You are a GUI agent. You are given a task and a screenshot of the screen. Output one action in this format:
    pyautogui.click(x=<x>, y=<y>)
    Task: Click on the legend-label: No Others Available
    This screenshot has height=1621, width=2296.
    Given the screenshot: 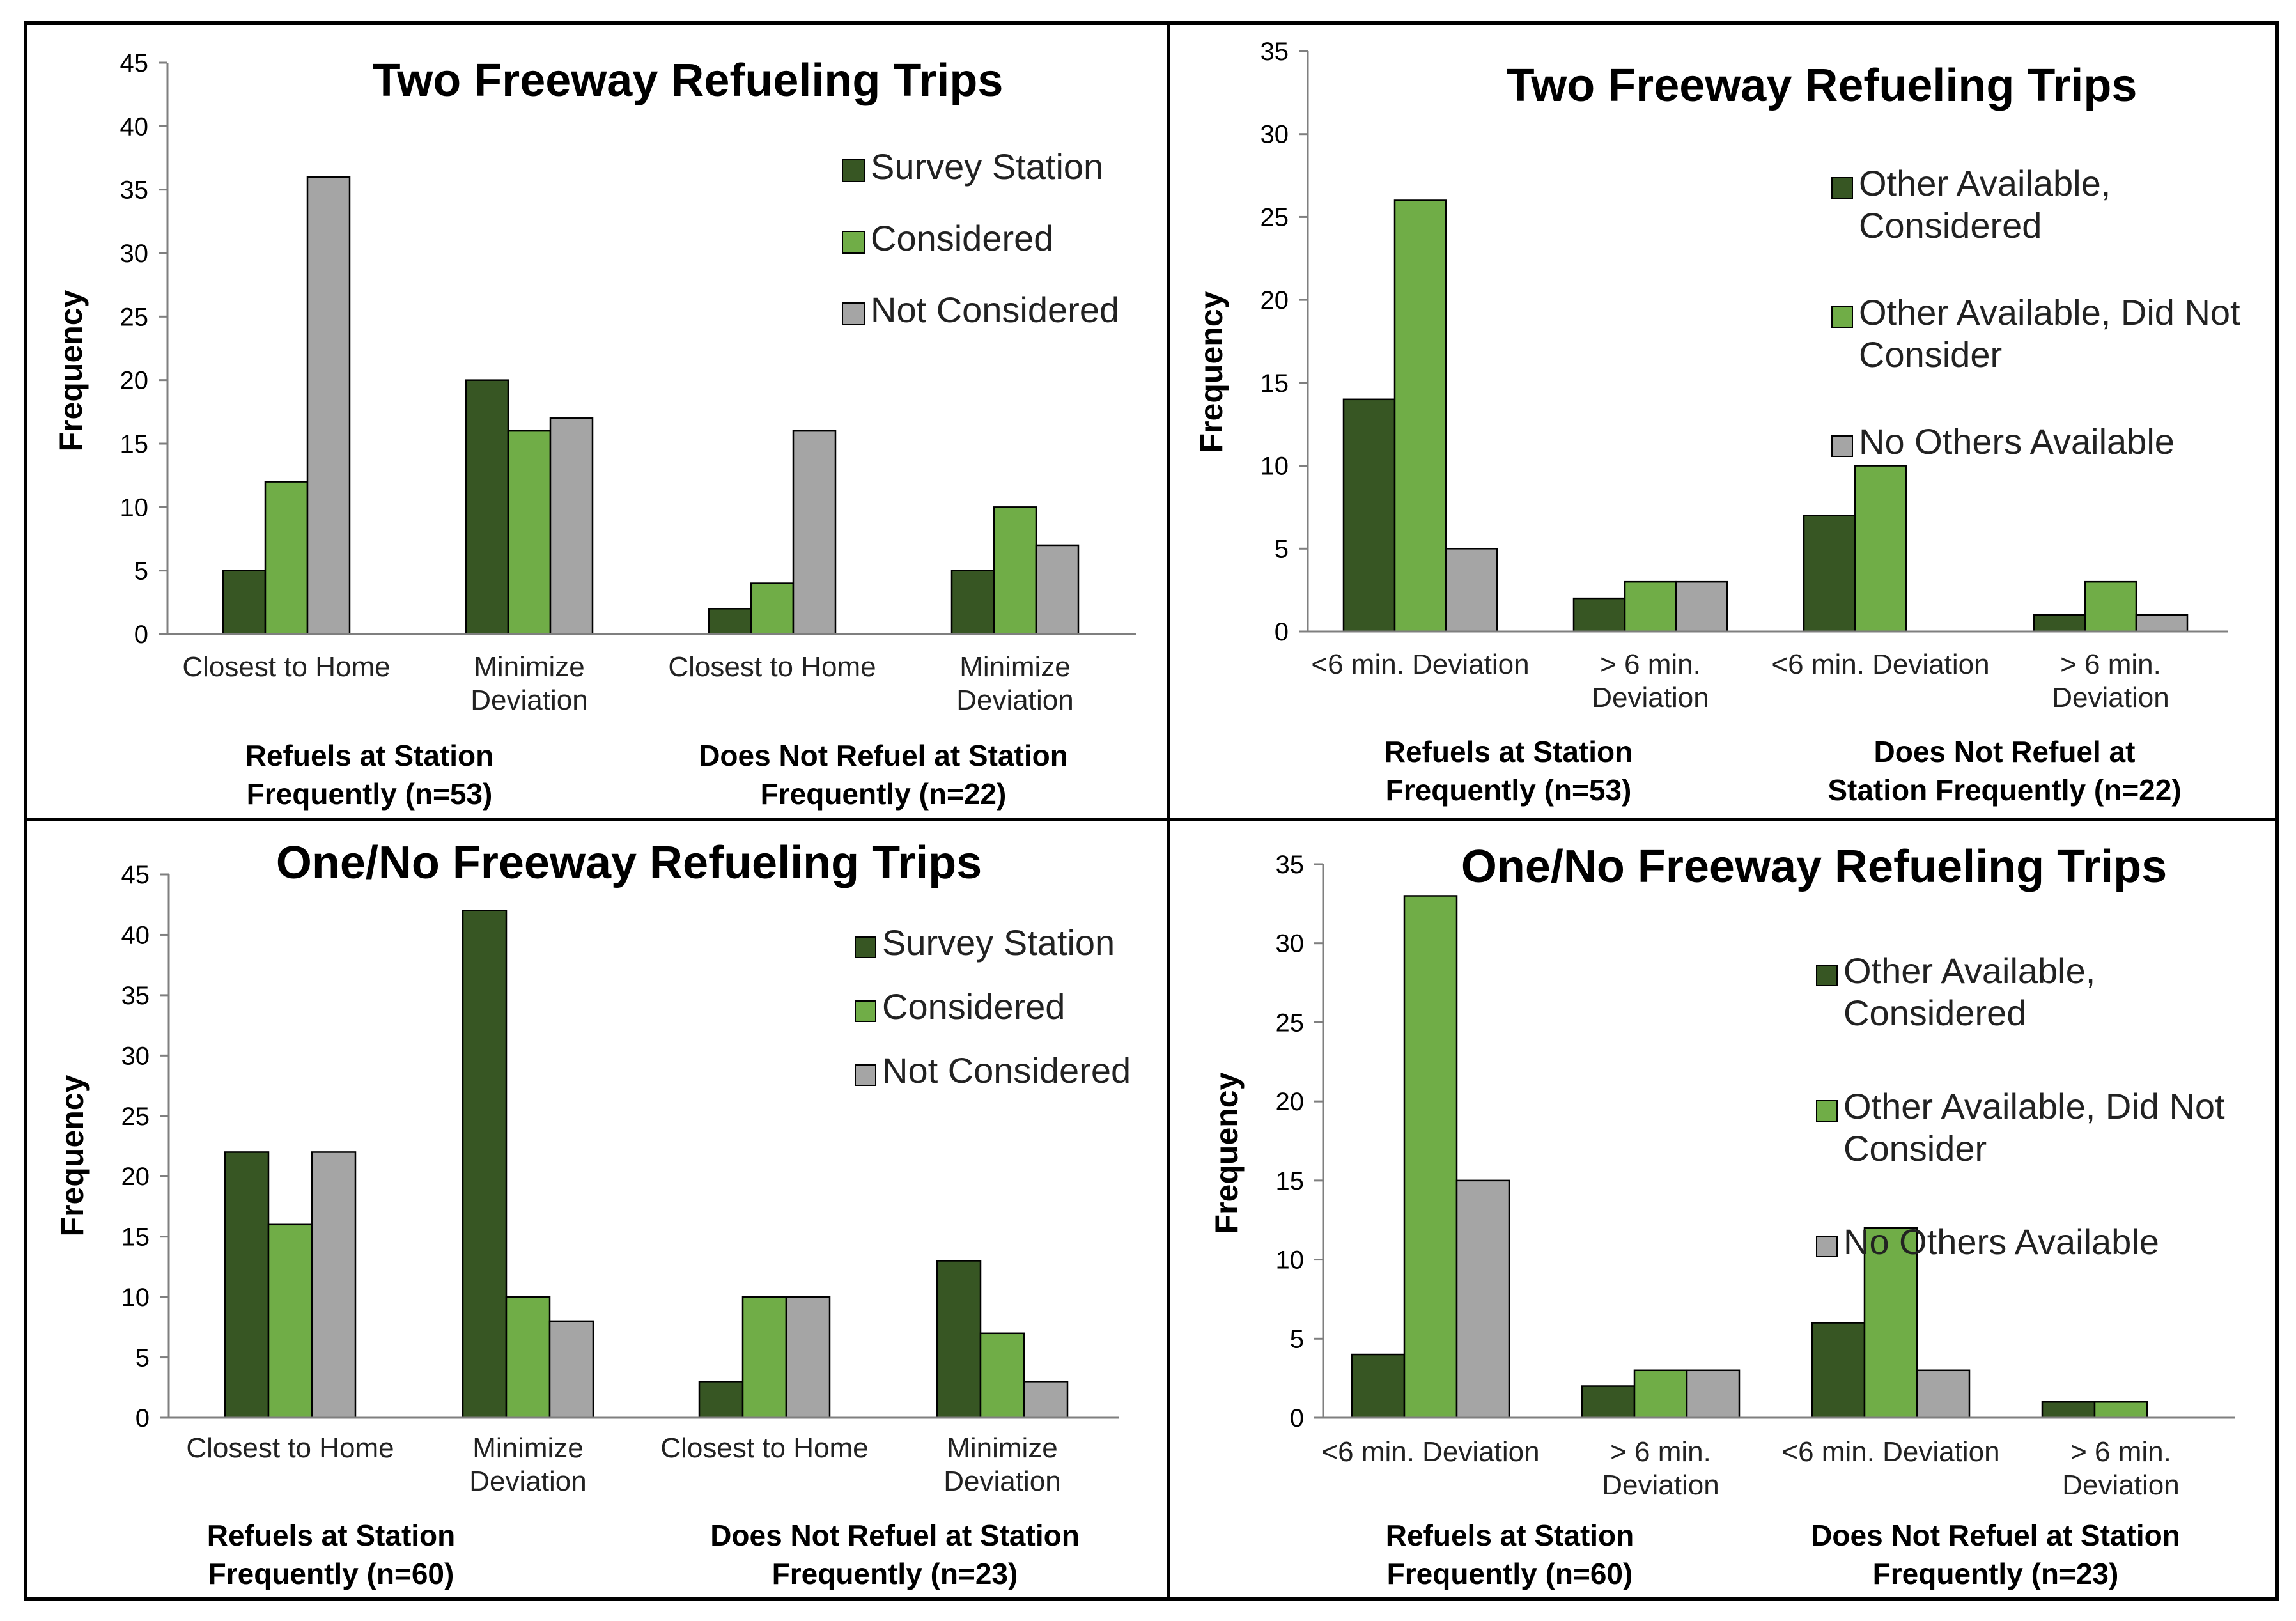 What is the action you would take?
    pyautogui.click(x=2001, y=1242)
    